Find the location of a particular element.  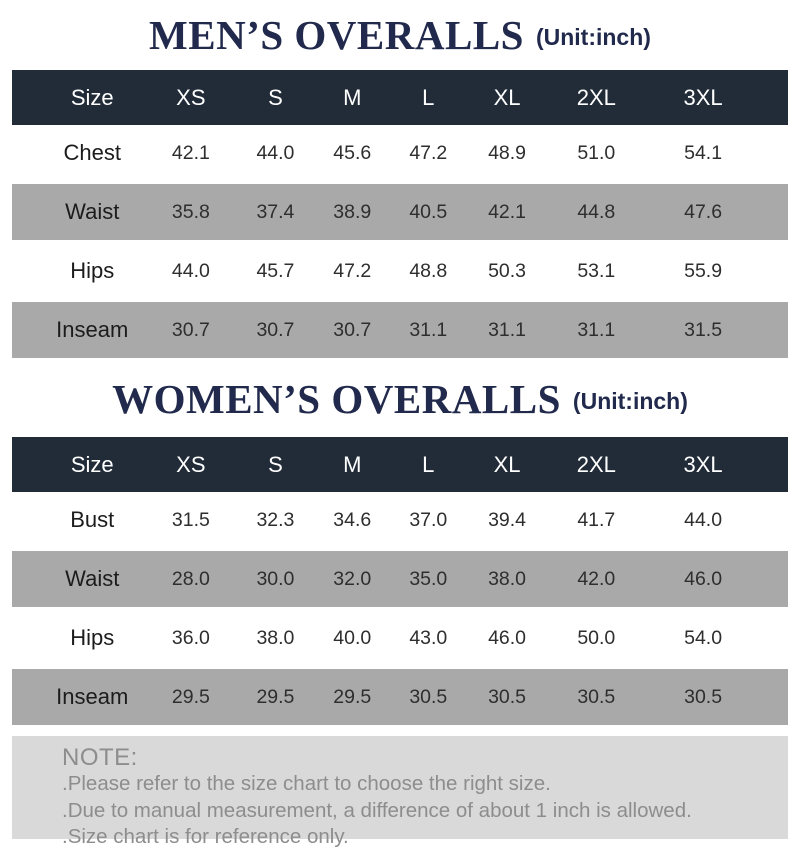

row-label: Bust is located at coordinates (92, 519).